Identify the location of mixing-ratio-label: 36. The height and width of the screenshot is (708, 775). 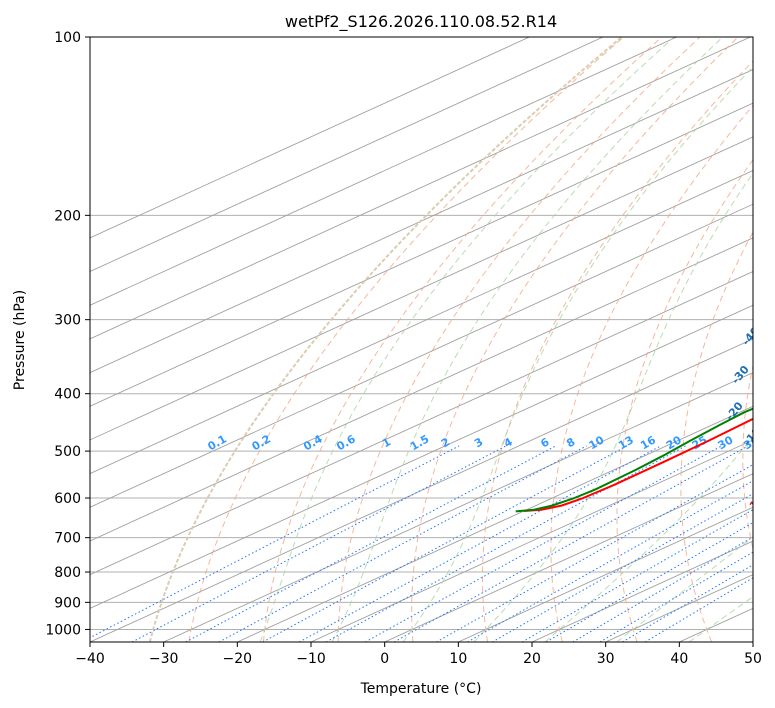
(751, 442).